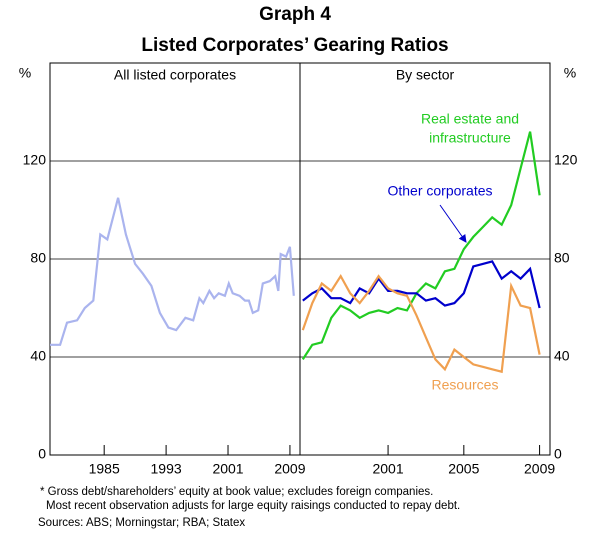 This screenshot has height=545, width=590. Describe the element at coordinates (295, 14) in the screenshot. I see `chart-title: Graph 4` at that location.